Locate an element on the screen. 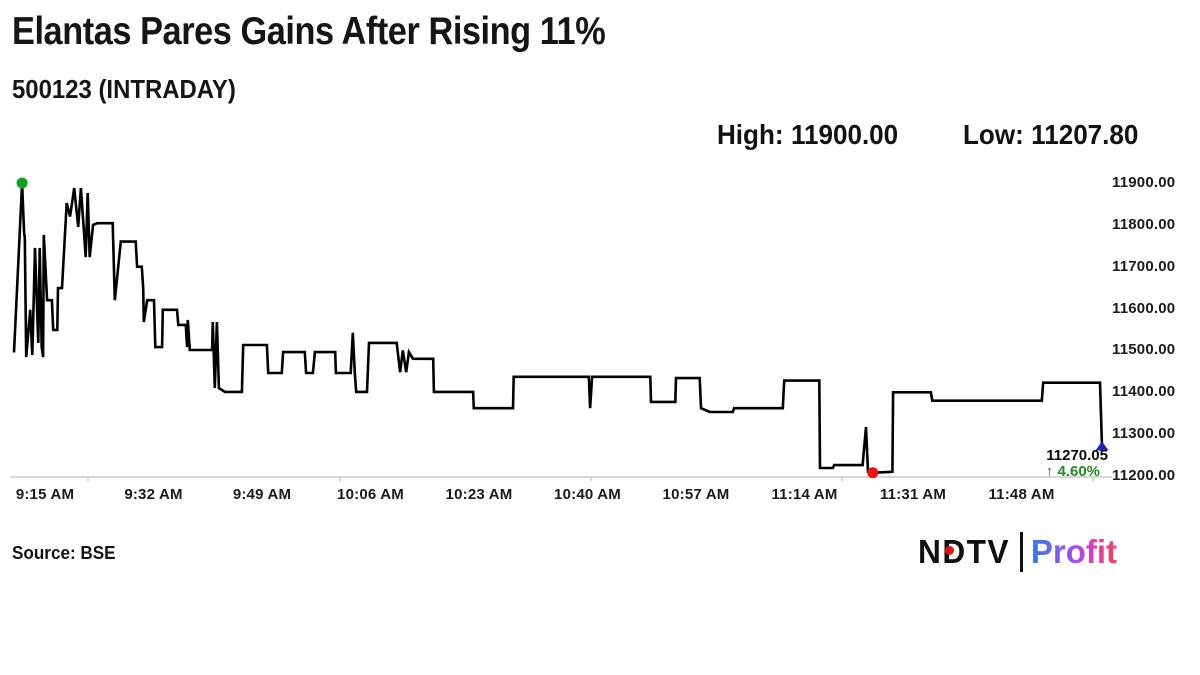 The image size is (1200, 675). x-axis-label: 10:57 AM is located at coordinates (696, 494).